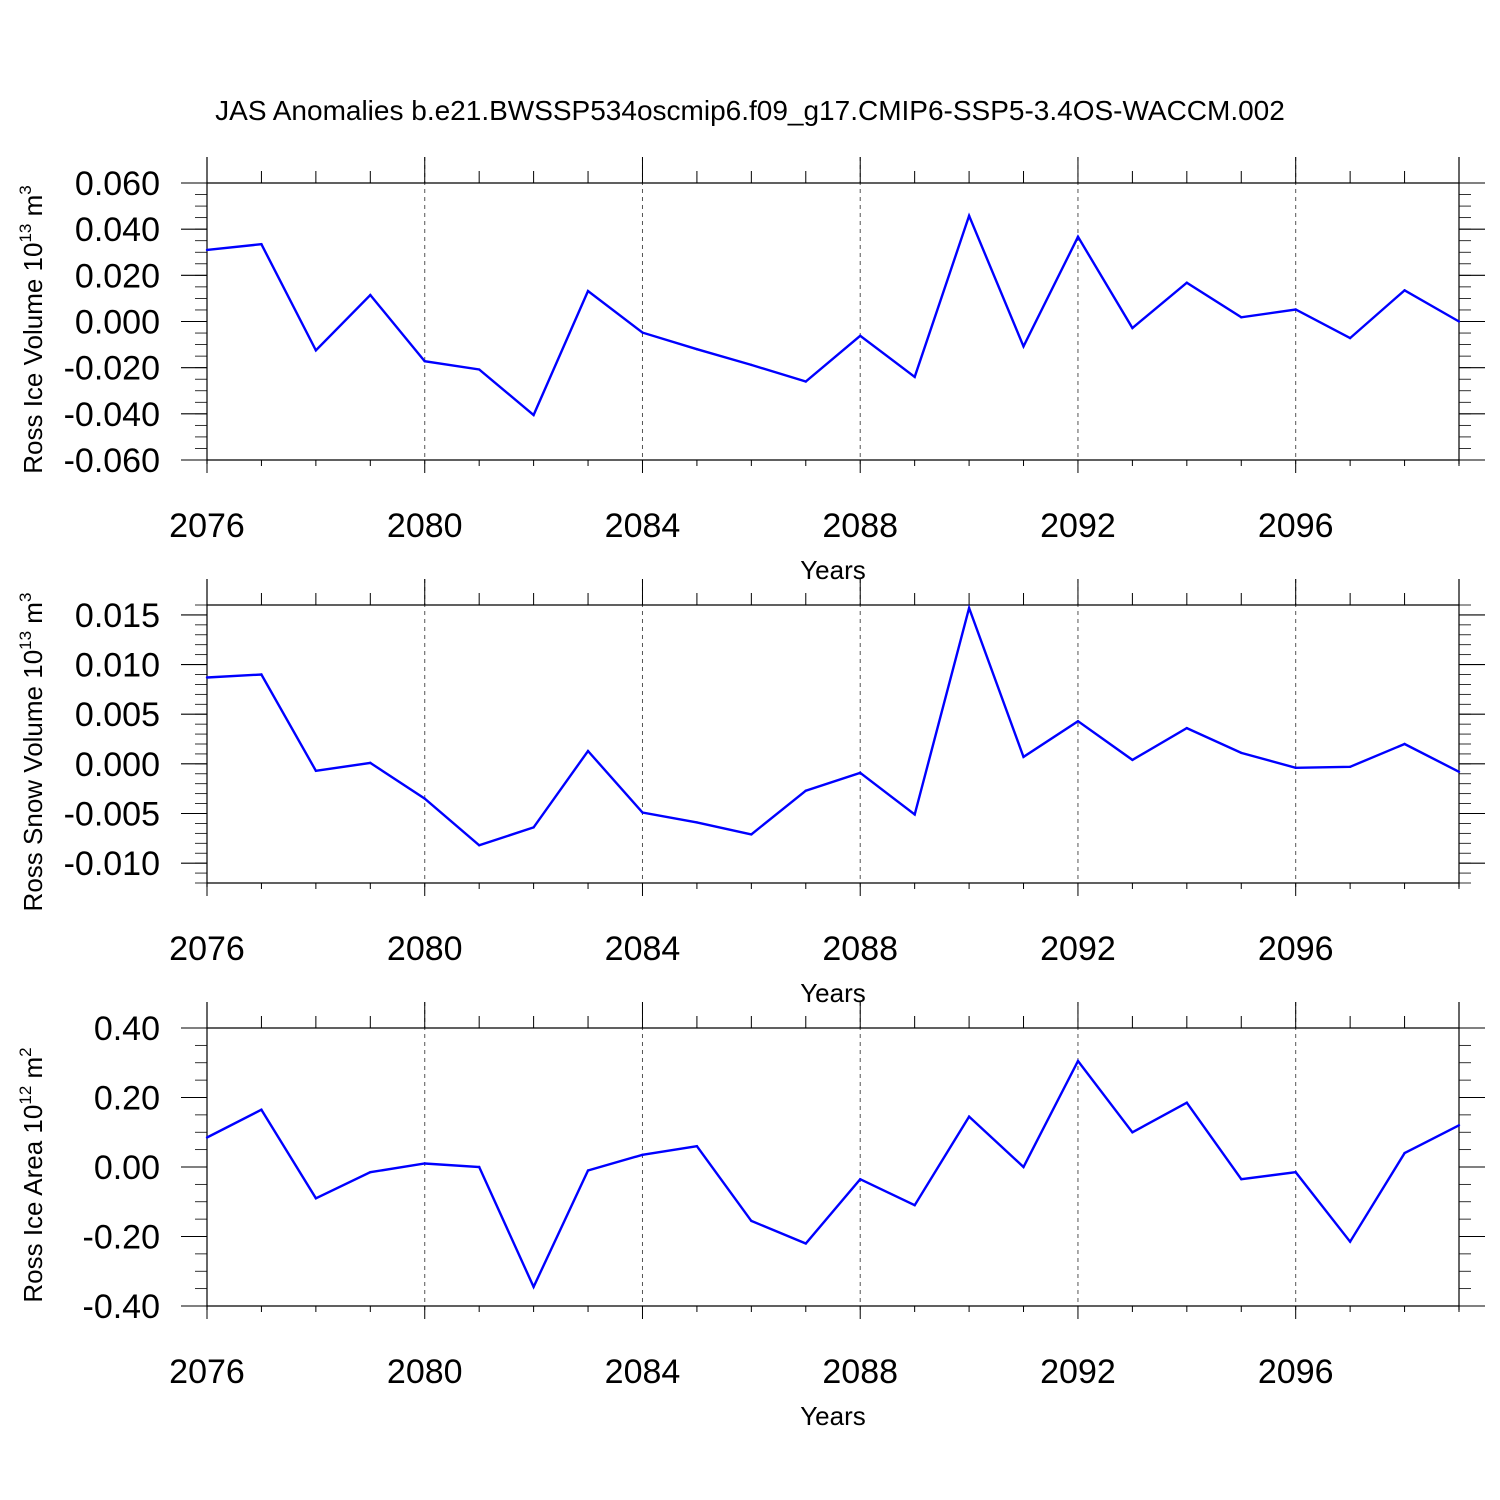 This screenshot has height=1500, width=1500. Describe the element at coordinates (127, 1029) in the screenshot. I see `y-tick-label: 0.40` at that location.